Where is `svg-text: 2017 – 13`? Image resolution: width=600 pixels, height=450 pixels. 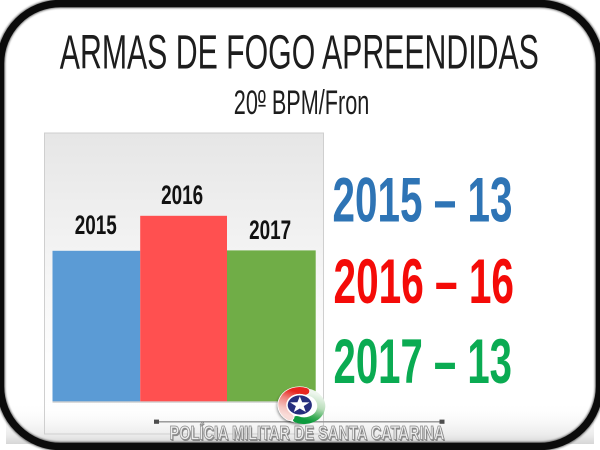
svg-text: 2017 – 13 is located at coordinates (423, 362).